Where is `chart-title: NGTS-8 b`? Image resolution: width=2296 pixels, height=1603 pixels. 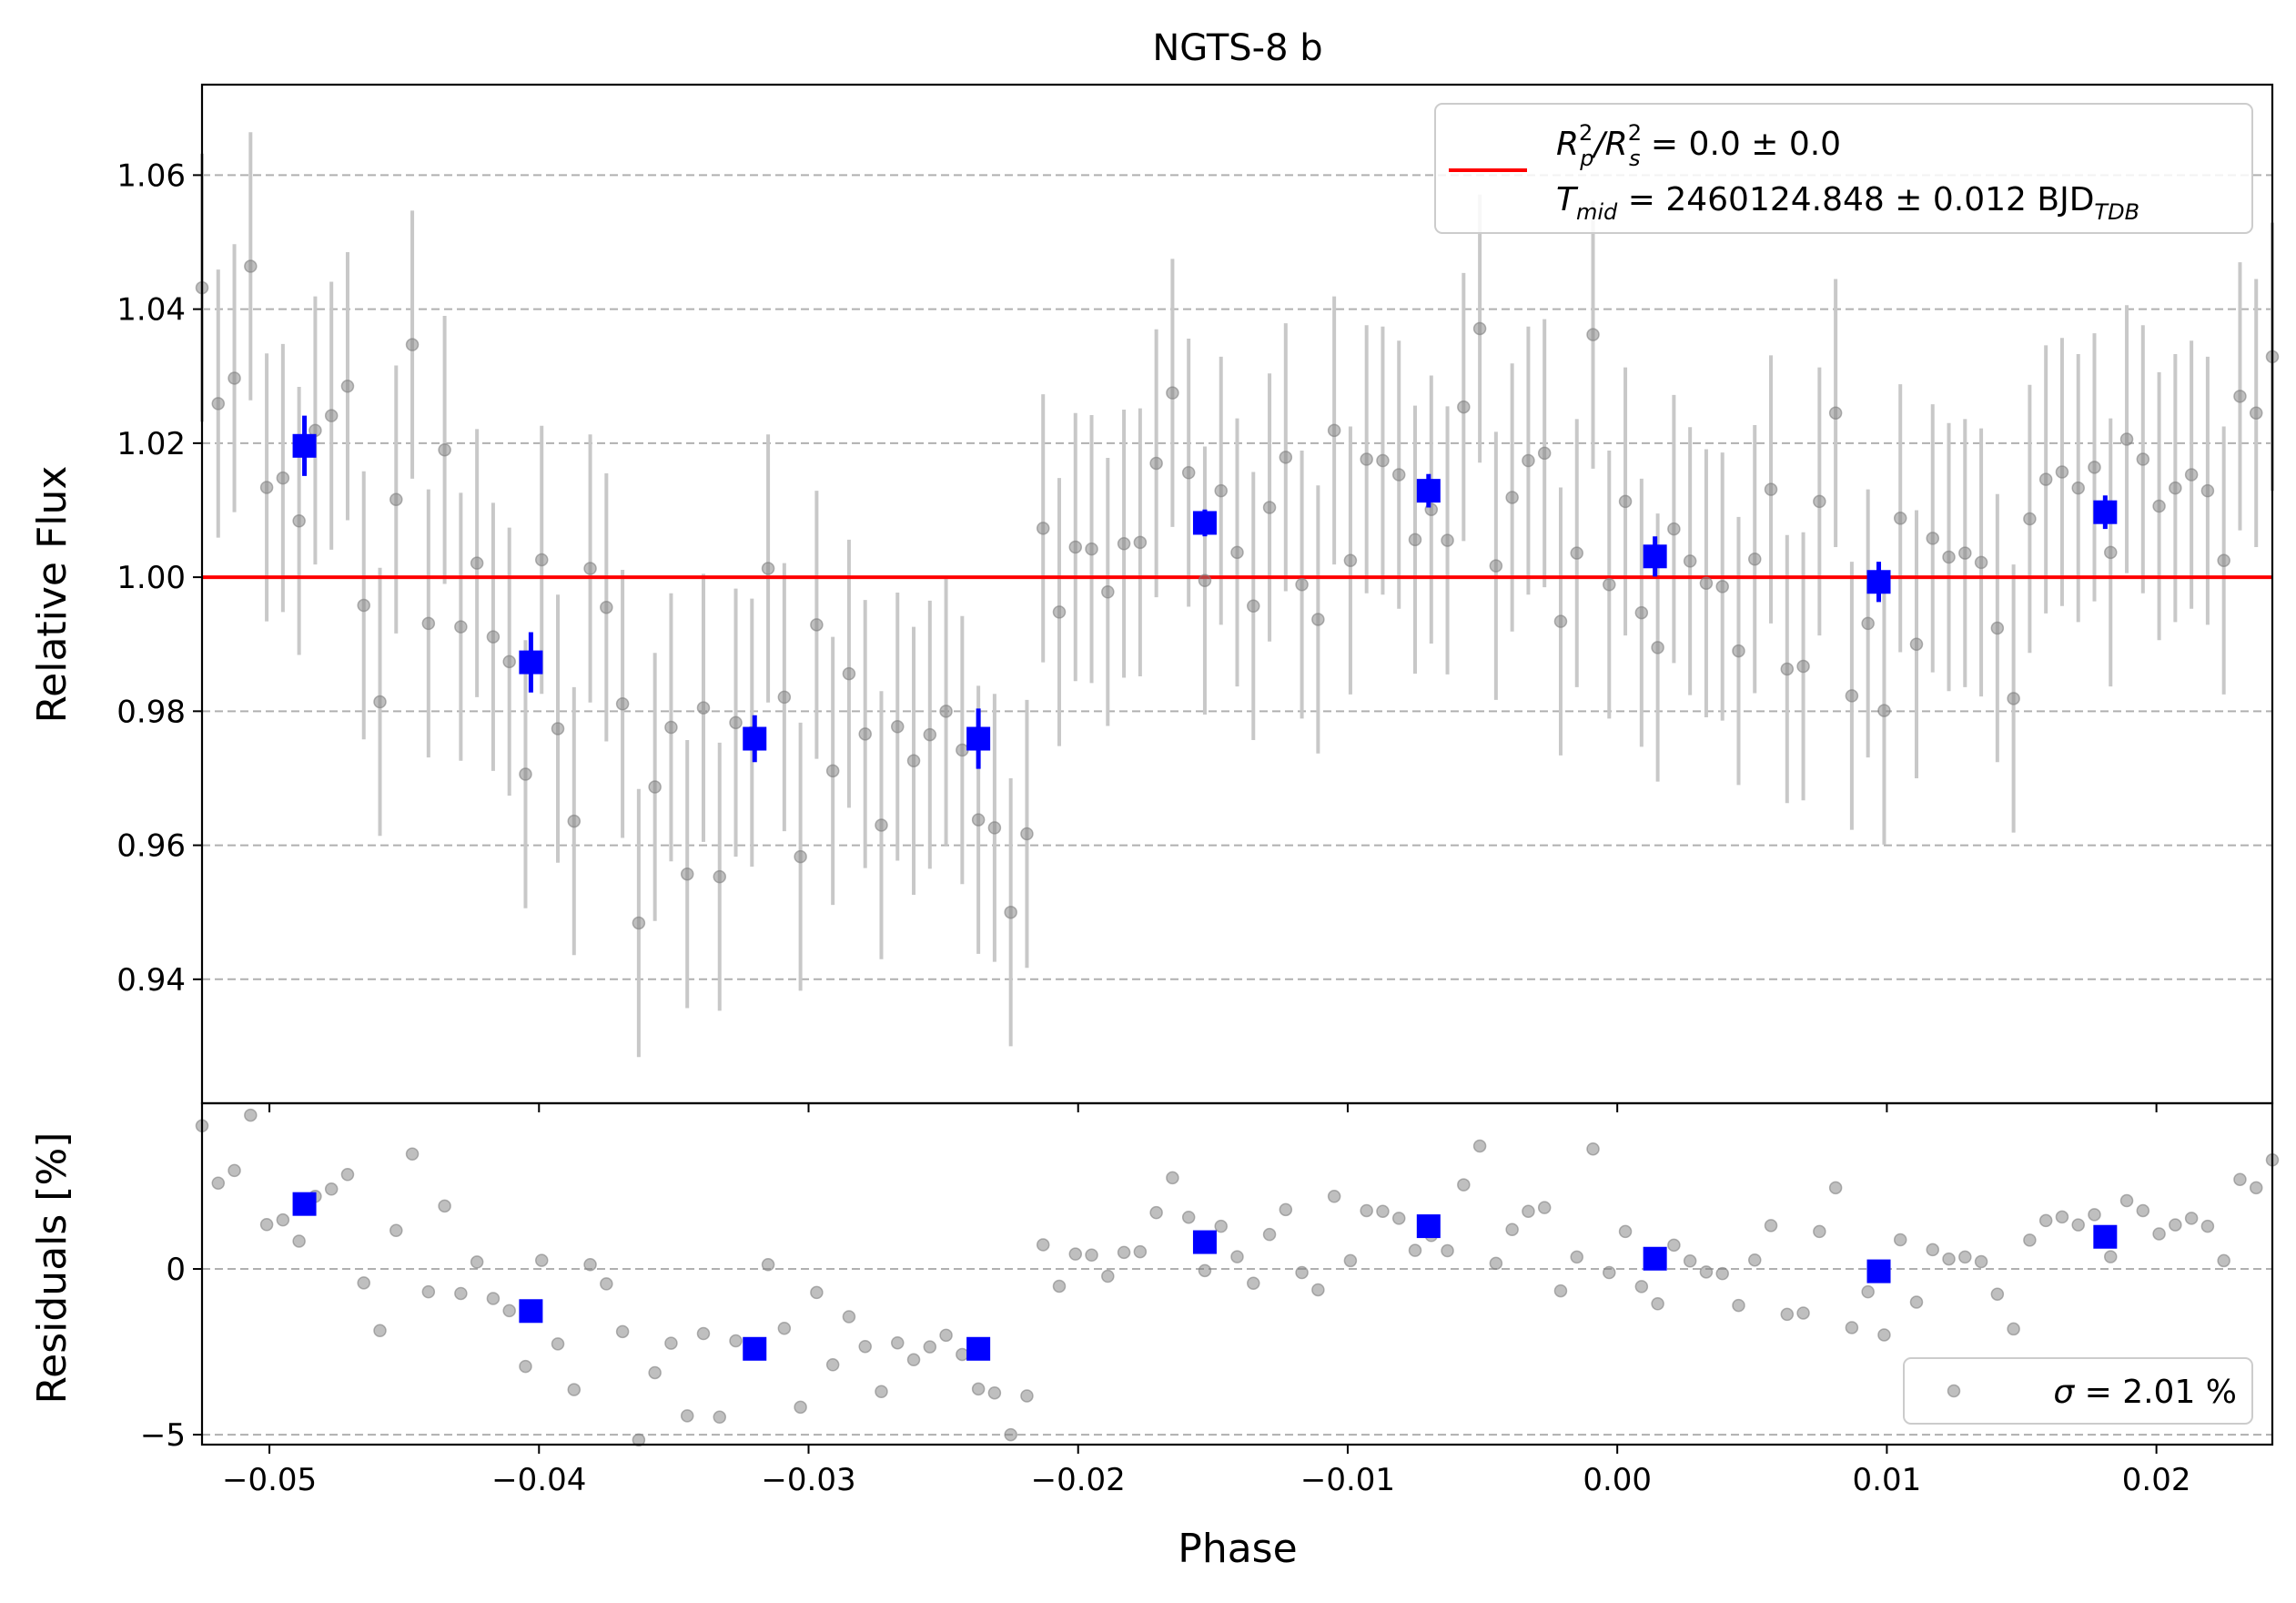
chart-title: NGTS-8 b is located at coordinates (1237, 48).